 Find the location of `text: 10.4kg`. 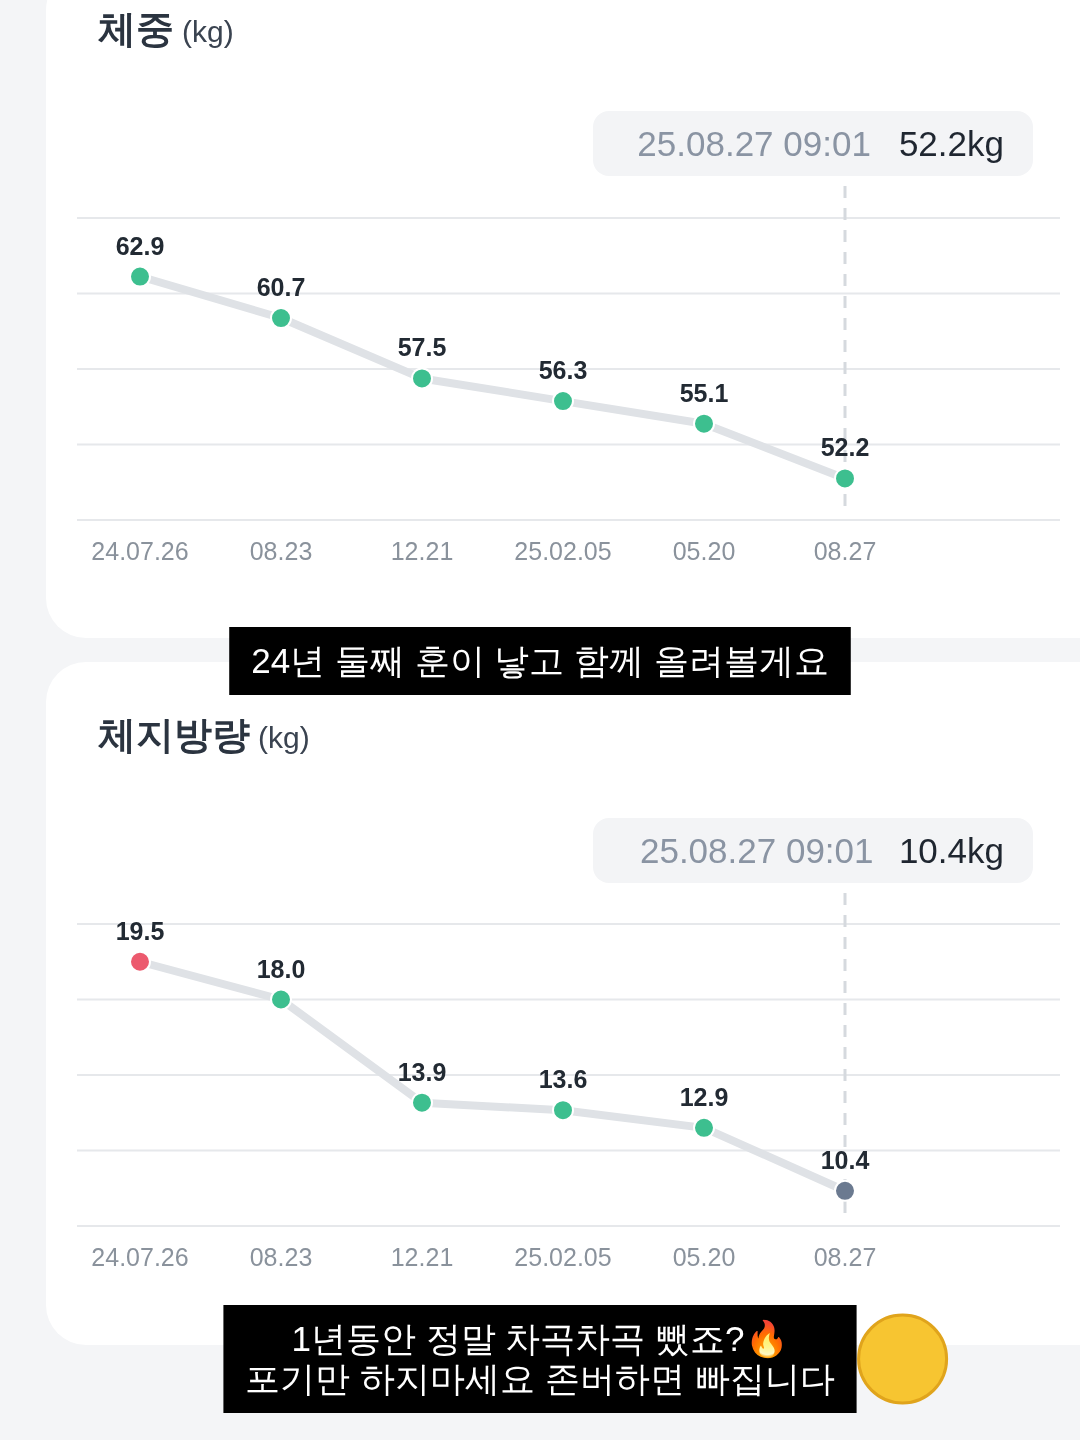

text: 10.4kg is located at coordinates (951, 850).